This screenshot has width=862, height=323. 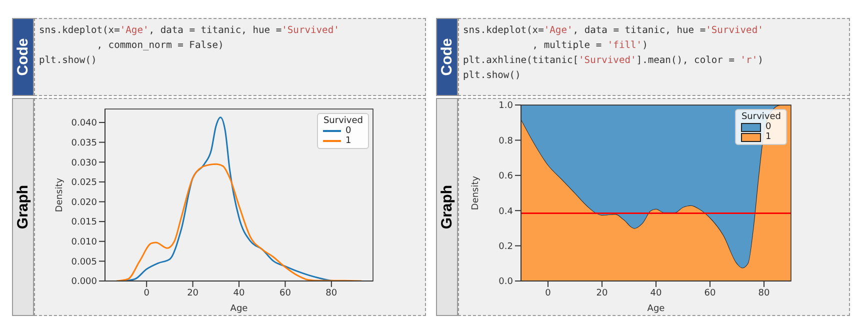 I want to click on y-tick-label: 0.025, so click(x=84, y=183).